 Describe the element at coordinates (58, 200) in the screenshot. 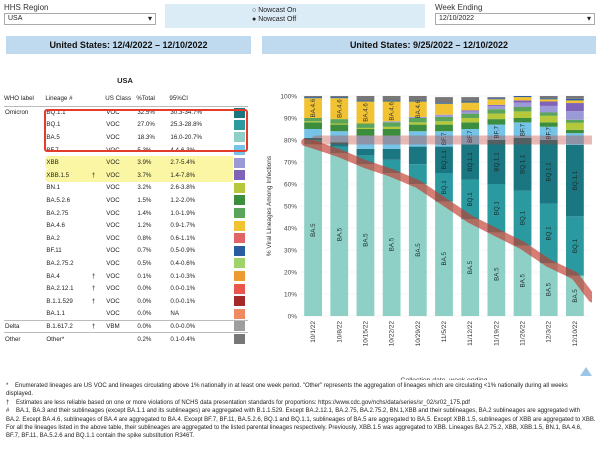

I see `lineage-name: BA.5.2.6` at that location.